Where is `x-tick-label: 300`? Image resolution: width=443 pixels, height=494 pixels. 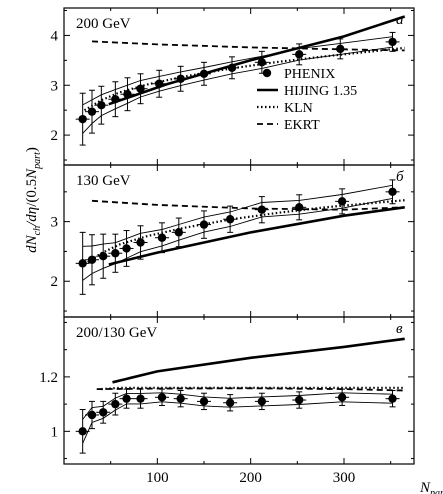 x-tick-label: 300 is located at coordinates (344, 478).